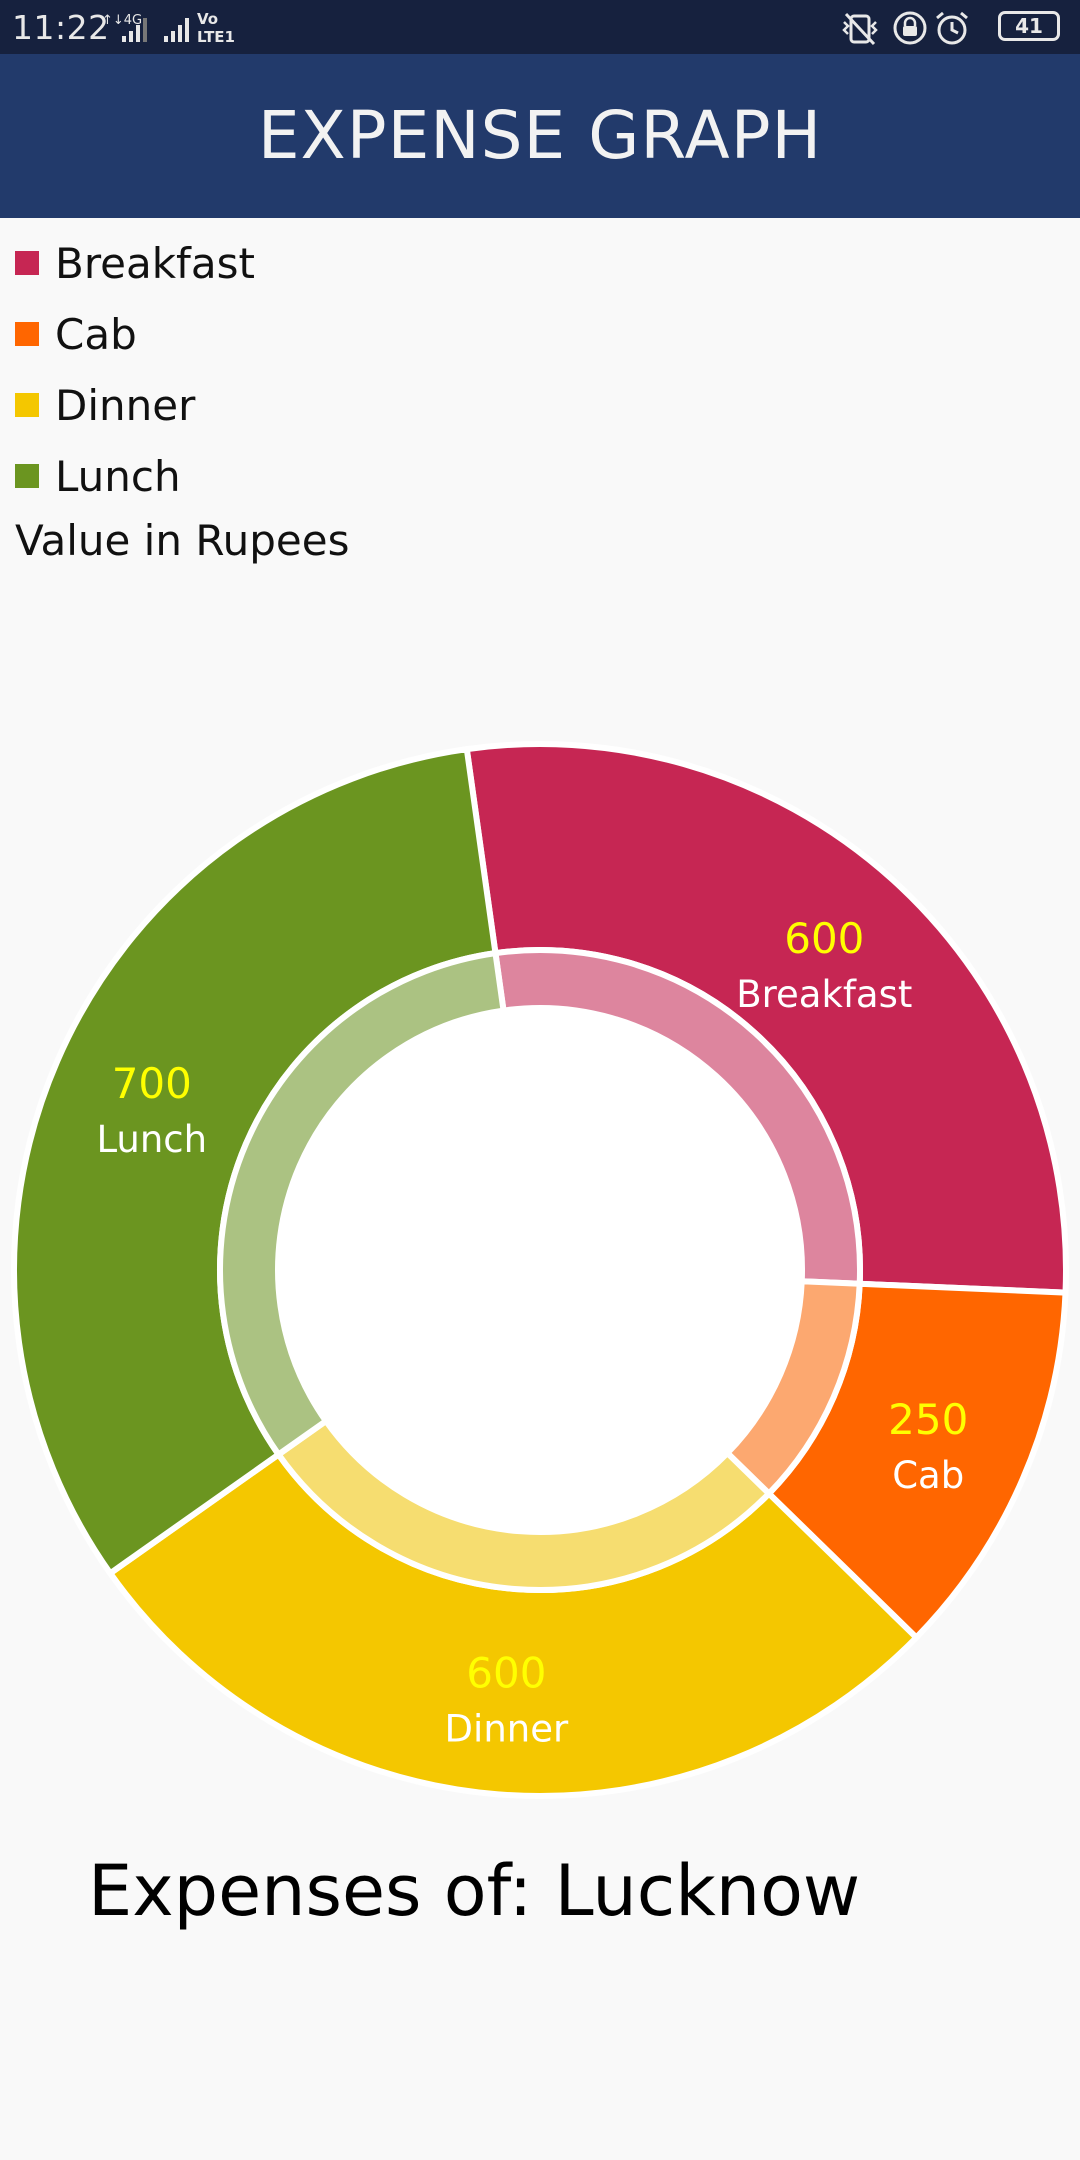  Describe the element at coordinates (151, 1139) in the screenshot. I see `data-label-category-lunch: Lunch` at that location.